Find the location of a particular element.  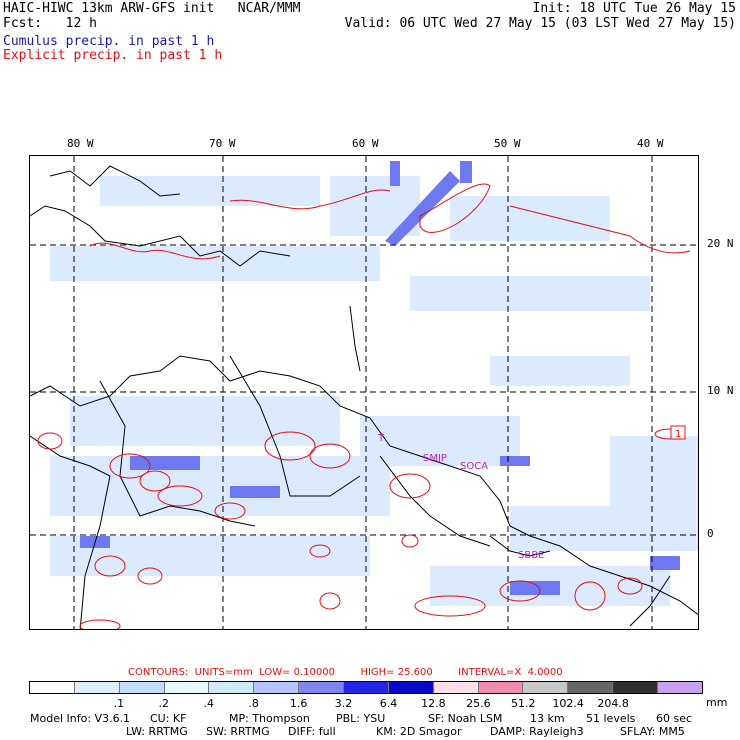

footer-sflay: SFLAY: MM5 is located at coordinates (652, 731).